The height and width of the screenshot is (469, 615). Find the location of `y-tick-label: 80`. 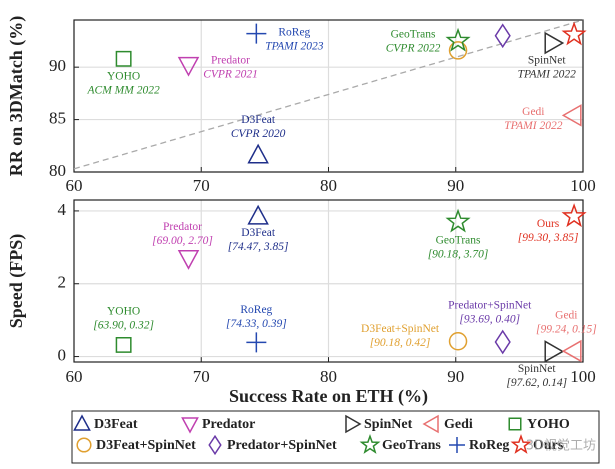

y-tick-label: 80 is located at coordinates (57, 170).